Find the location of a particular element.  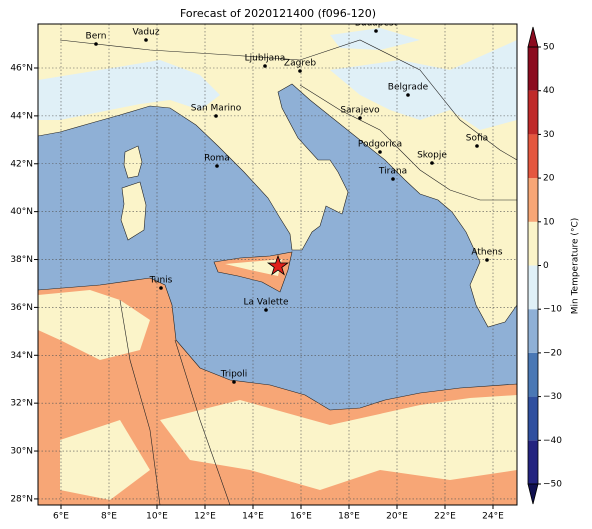

y-tick-label: 44°N is located at coordinates (21, 116).